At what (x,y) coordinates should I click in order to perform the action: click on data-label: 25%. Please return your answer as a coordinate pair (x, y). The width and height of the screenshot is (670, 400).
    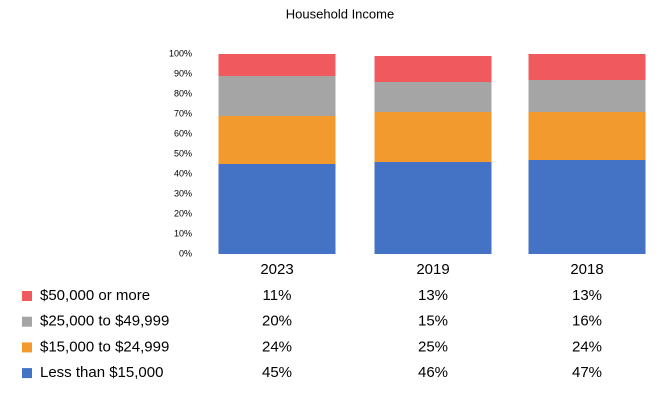
    Looking at the image, I should click on (433, 346).